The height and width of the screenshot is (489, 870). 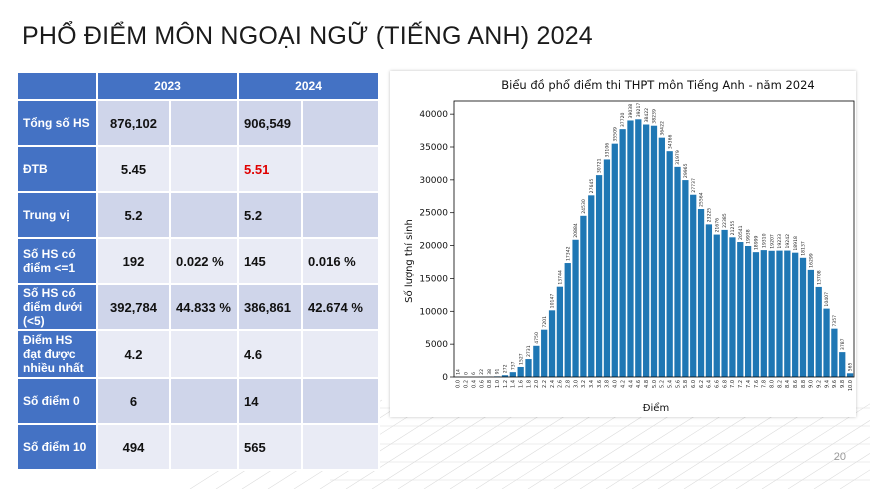 What do you see at coordinates (560, 331) in the screenshot?
I see `bar-2.6` at bounding box center [560, 331].